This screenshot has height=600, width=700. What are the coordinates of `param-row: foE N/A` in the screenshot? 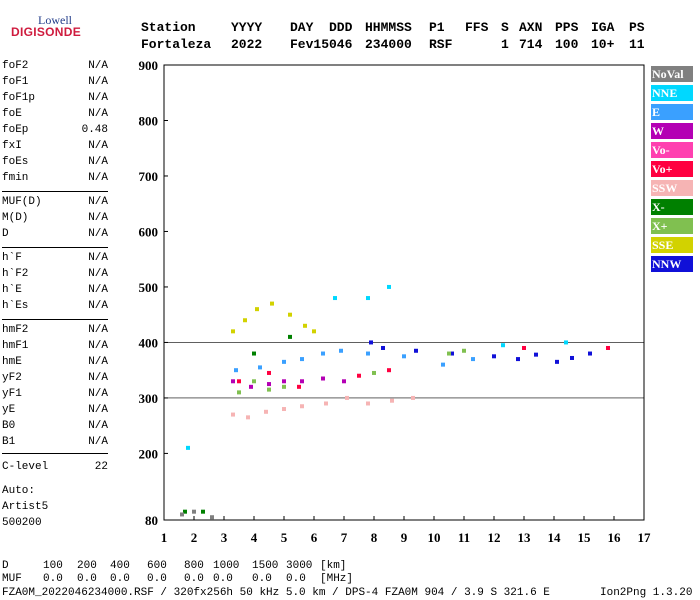 It's located at (55, 115).